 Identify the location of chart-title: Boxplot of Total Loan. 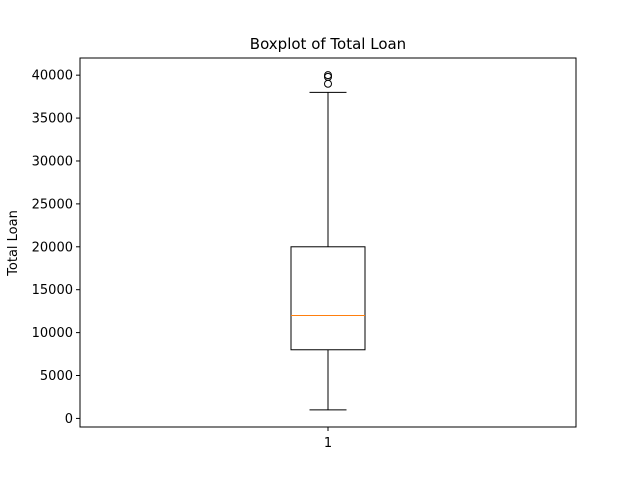
(328, 44).